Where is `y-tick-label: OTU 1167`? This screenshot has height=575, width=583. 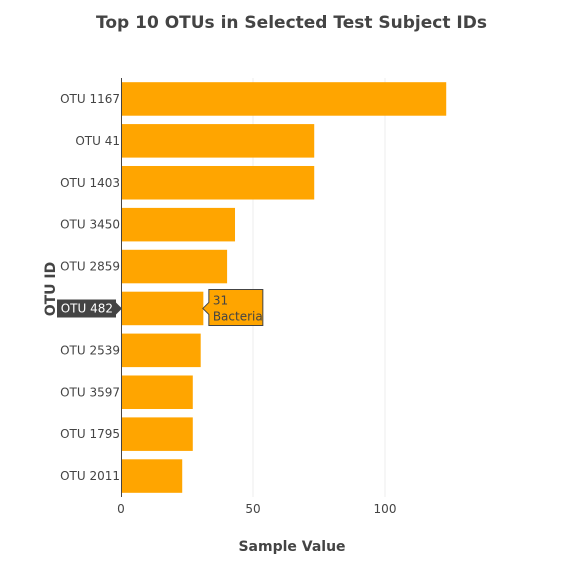
y-tick-label: OTU 1167 is located at coordinates (90, 99).